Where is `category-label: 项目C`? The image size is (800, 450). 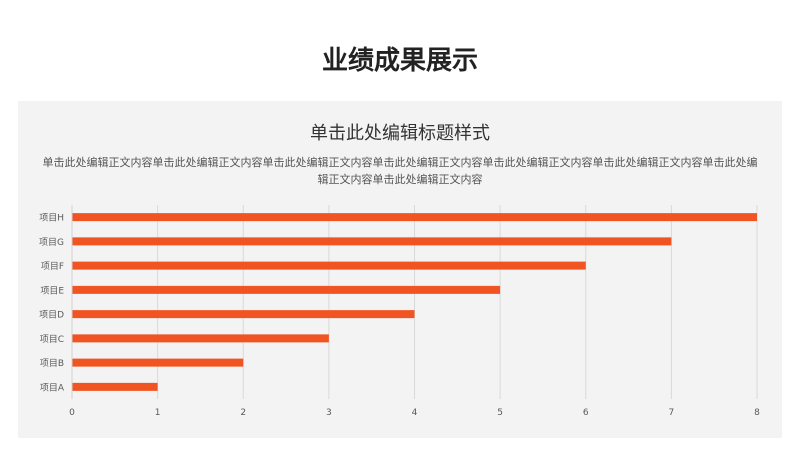
category-label: 项目C is located at coordinates (52, 339).